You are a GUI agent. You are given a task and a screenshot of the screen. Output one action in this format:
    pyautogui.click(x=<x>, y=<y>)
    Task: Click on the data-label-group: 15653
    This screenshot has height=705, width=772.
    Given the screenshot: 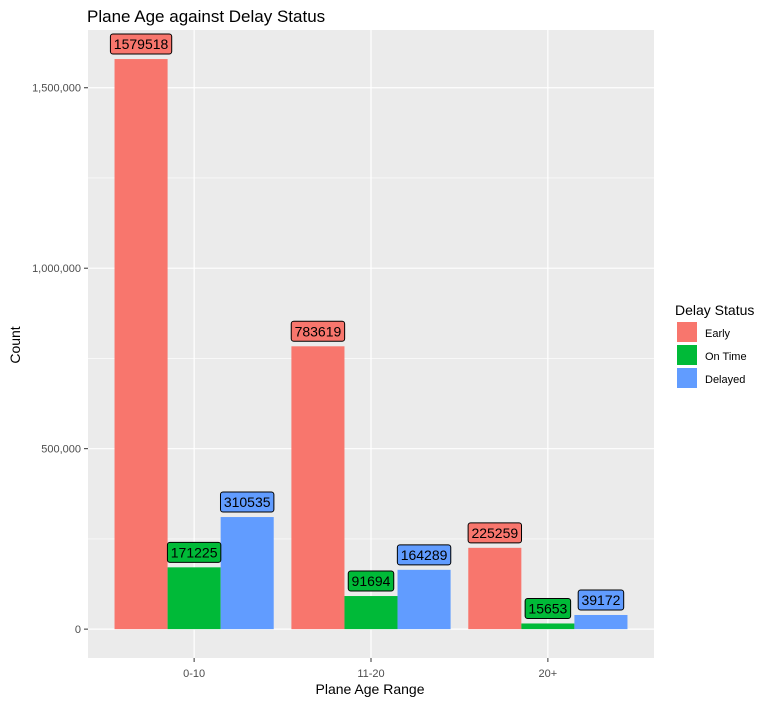 What is the action you would take?
    pyautogui.click(x=548, y=608)
    